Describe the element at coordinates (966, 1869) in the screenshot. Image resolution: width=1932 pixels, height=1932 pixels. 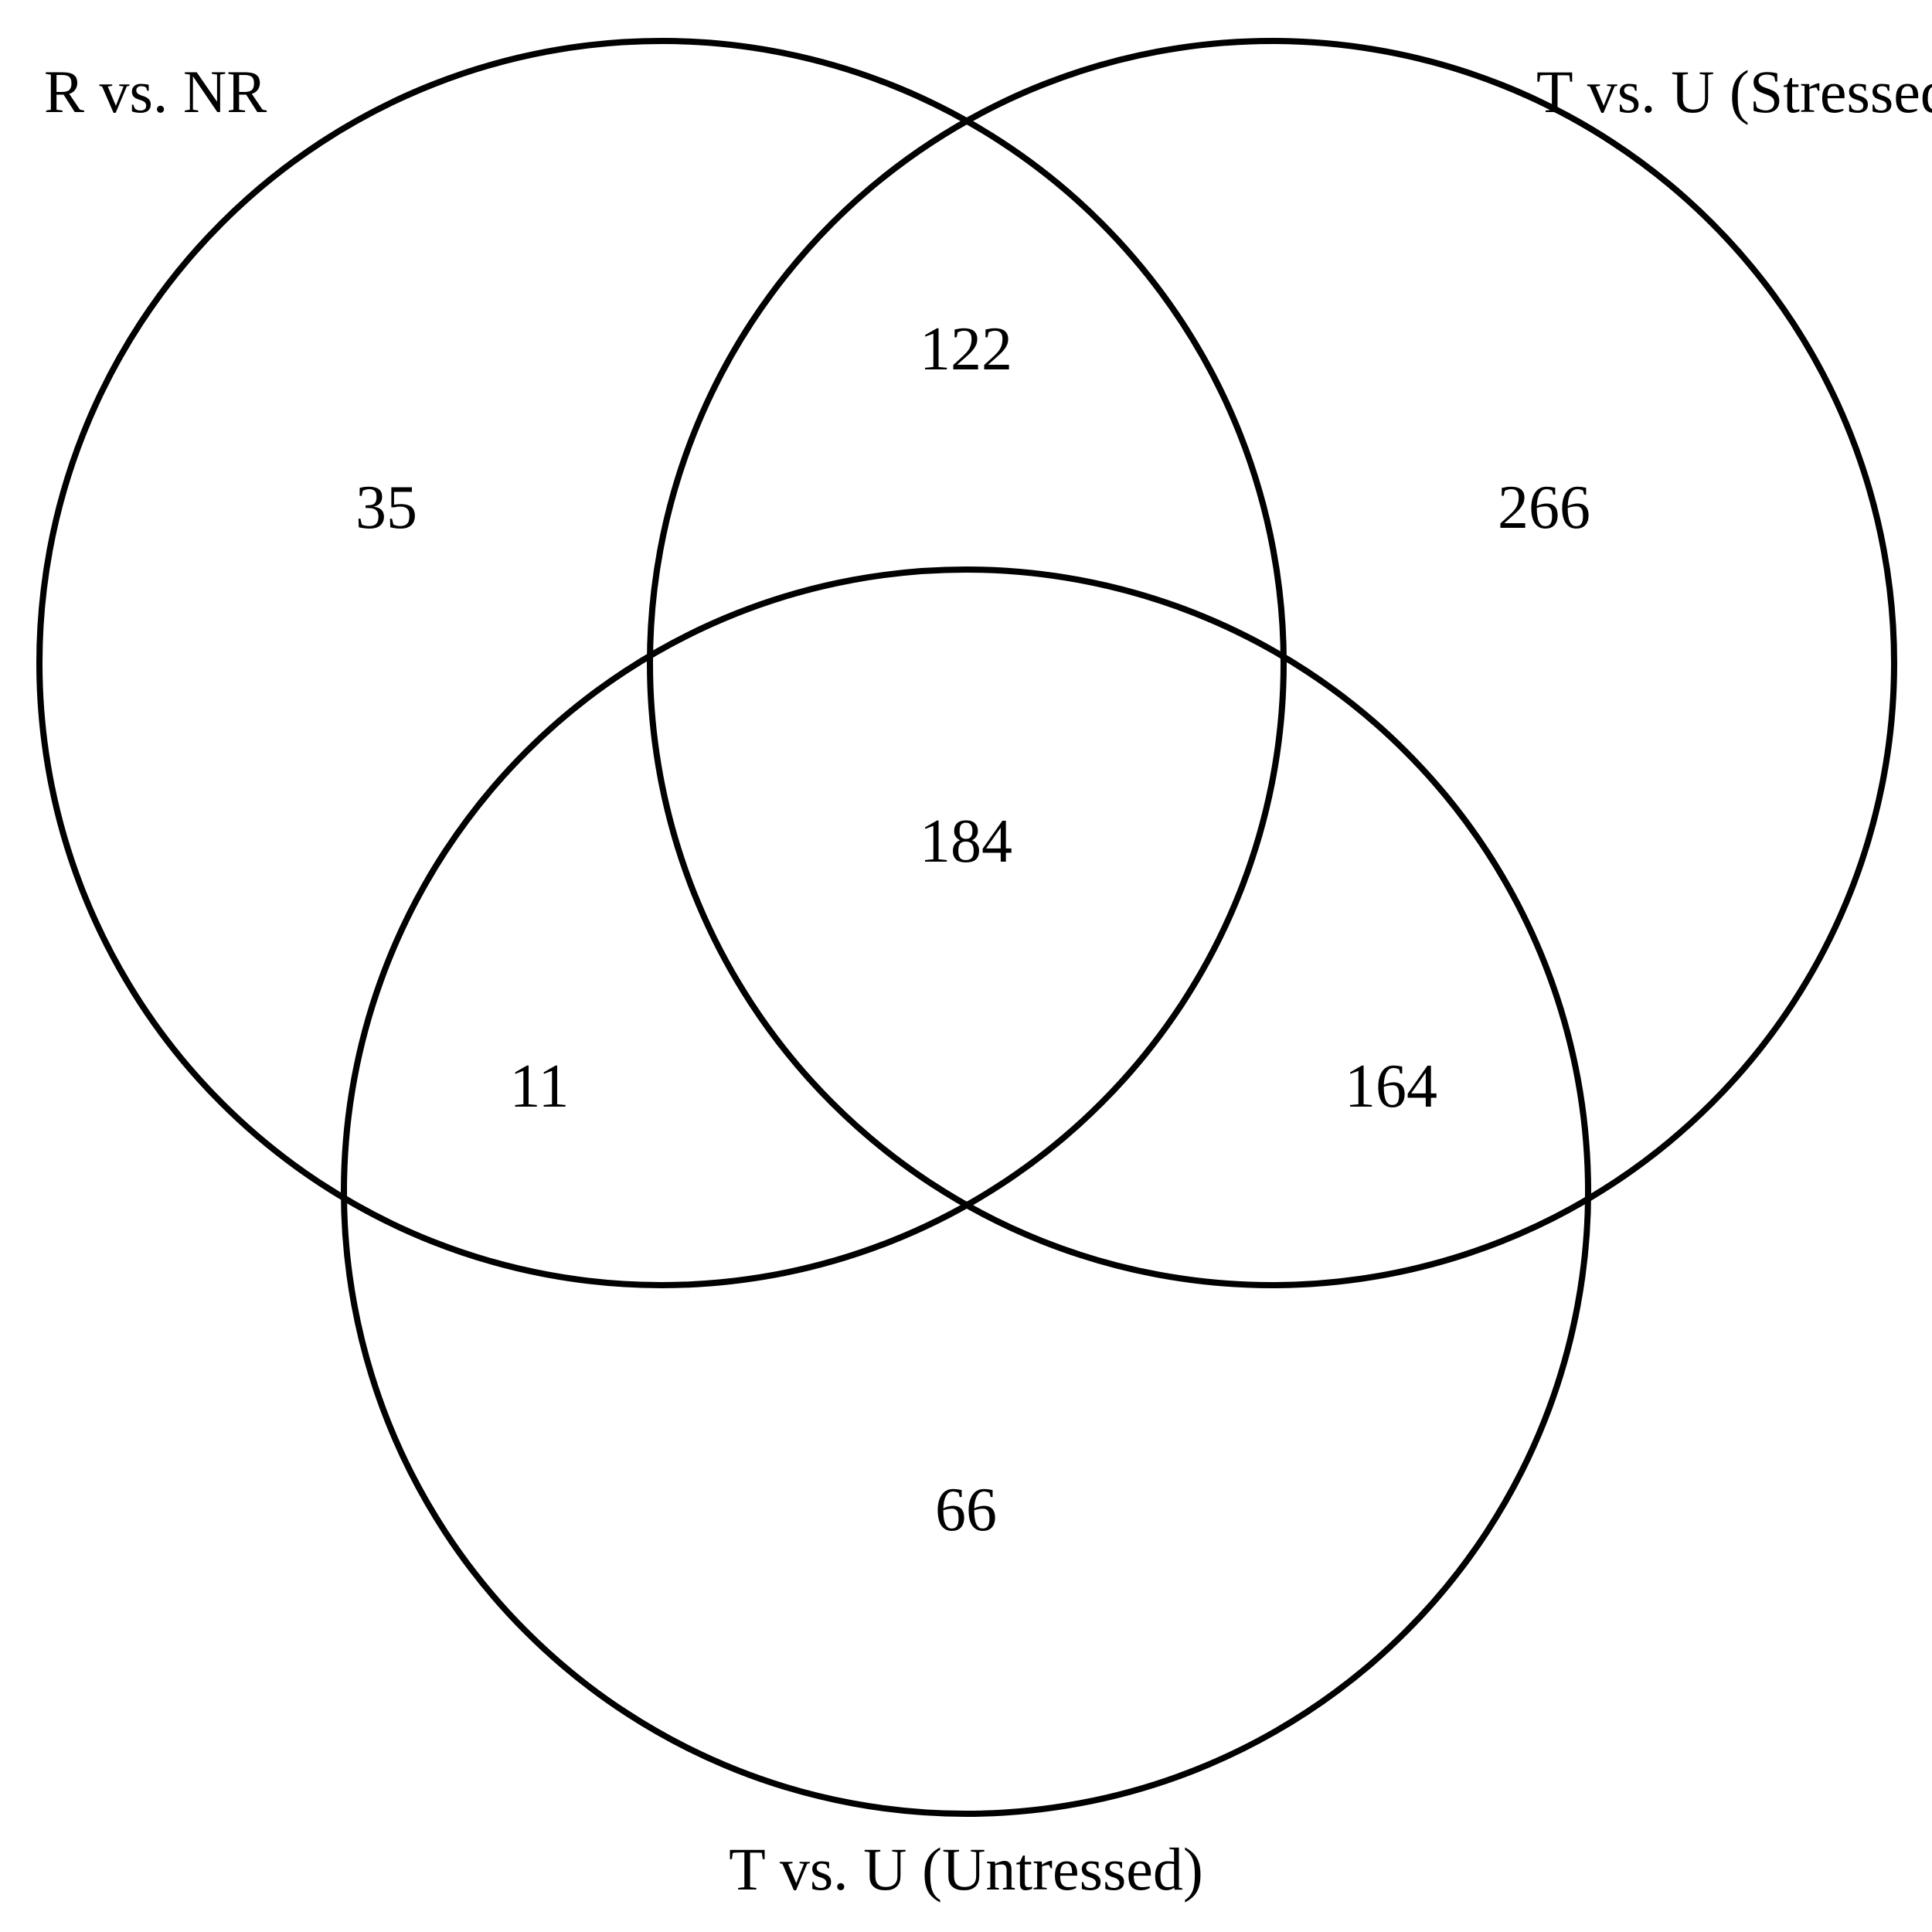
I see `set-label-t-vs-u-untressed: T vs. U (Untressed)` at that location.